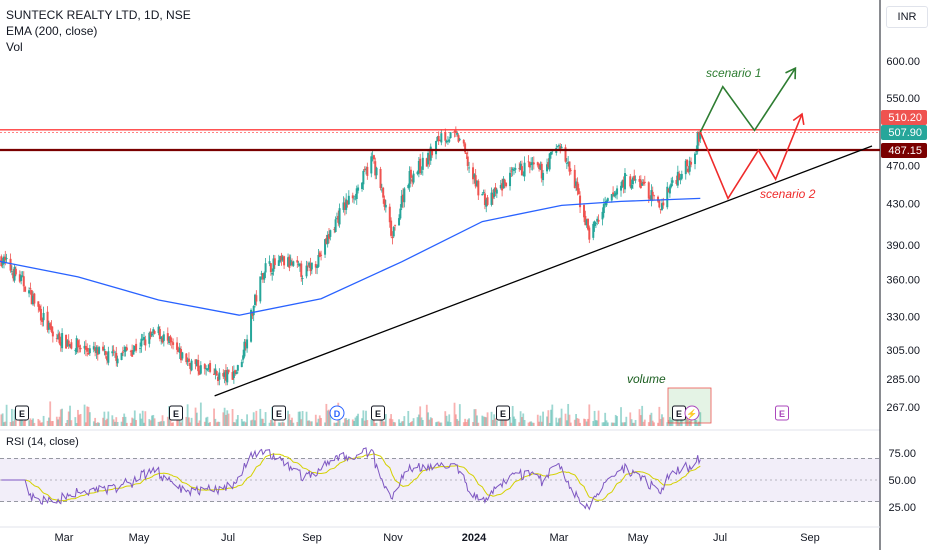 Image resolution: width=932 pixels, height=550 pixels. Describe the element at coordinates (905, 118) in the screenshot. I see `price-tag-label: 510.20` at that location.